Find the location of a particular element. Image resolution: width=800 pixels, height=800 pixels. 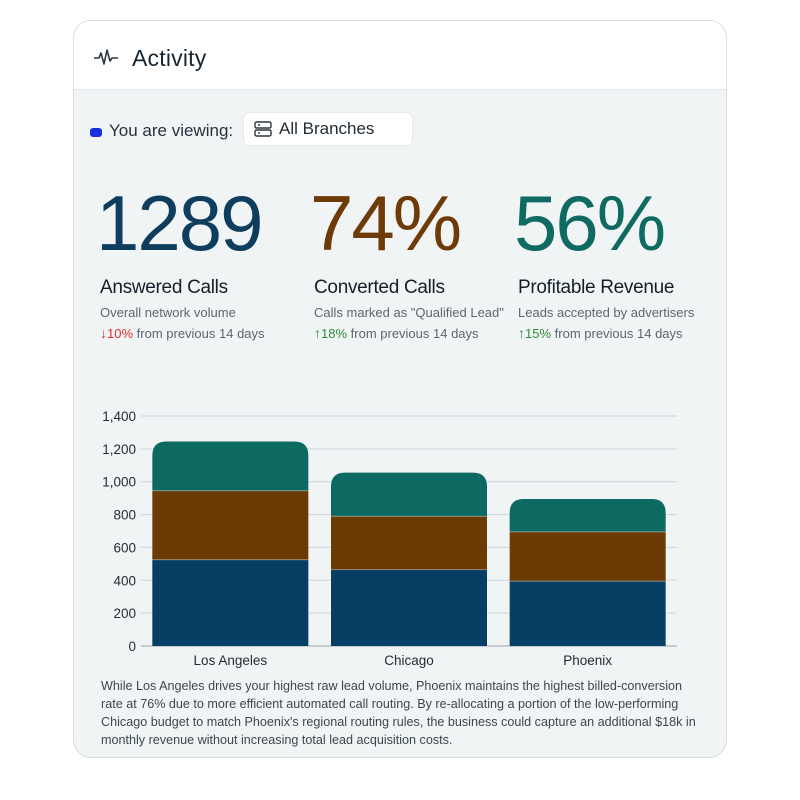

kpi-subtitle: Overall network volume is located at coordinates (168, 312).